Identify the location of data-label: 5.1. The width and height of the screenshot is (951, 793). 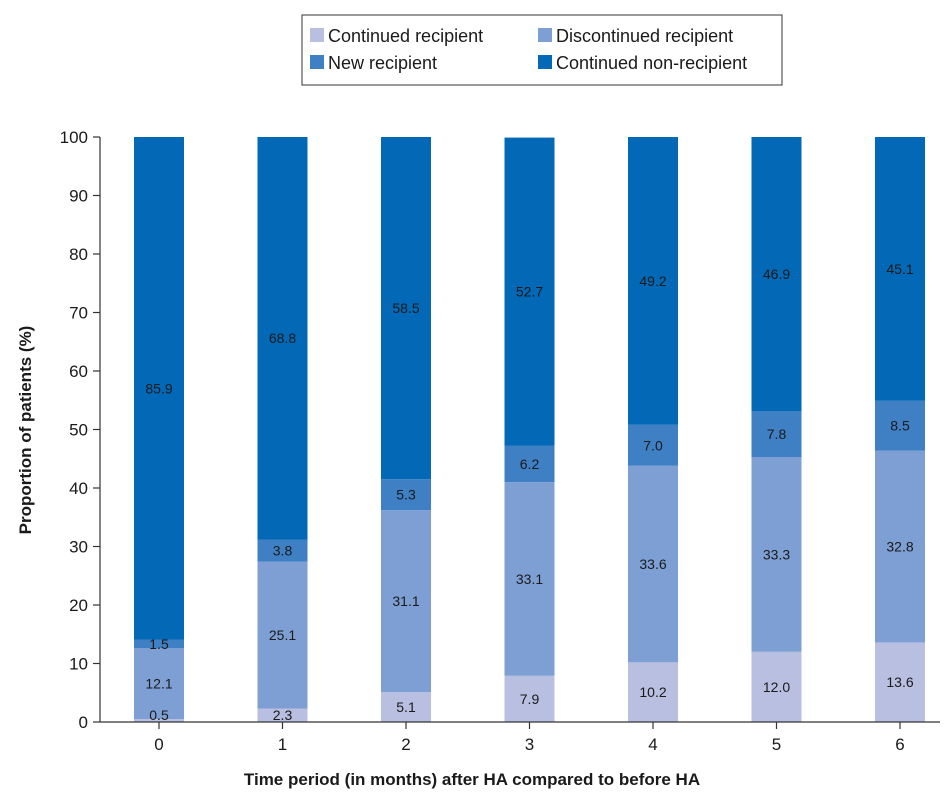
(406, 707).